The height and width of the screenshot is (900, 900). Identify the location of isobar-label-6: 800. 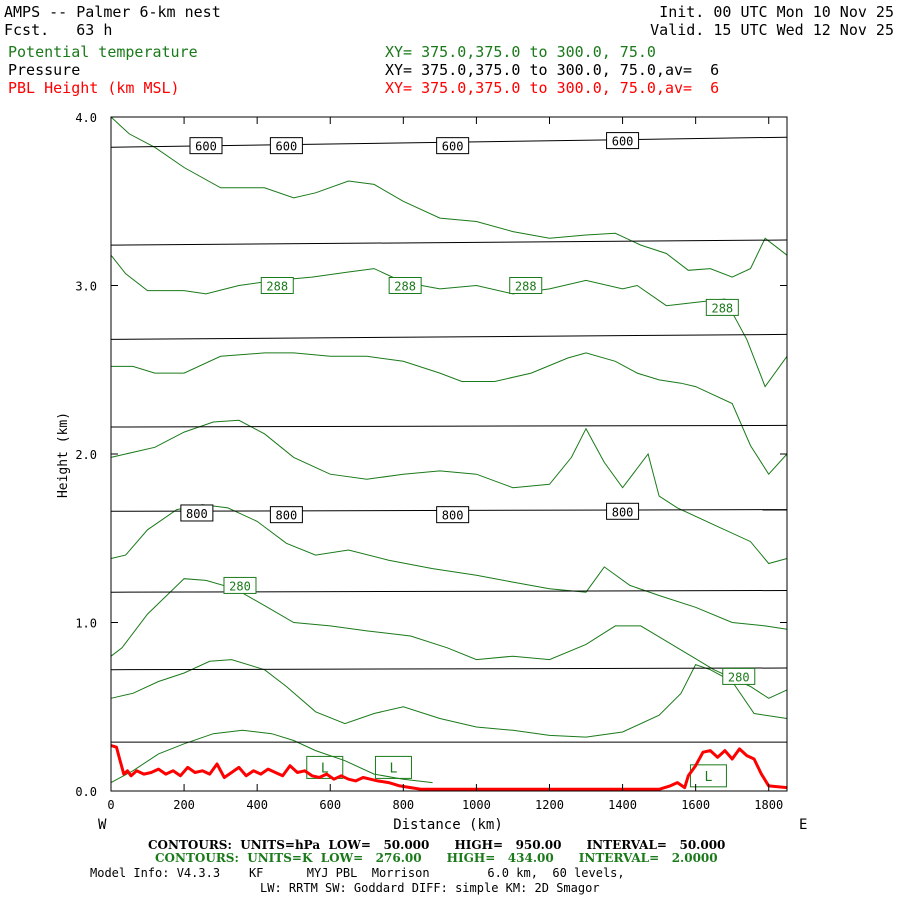
(453, 516).